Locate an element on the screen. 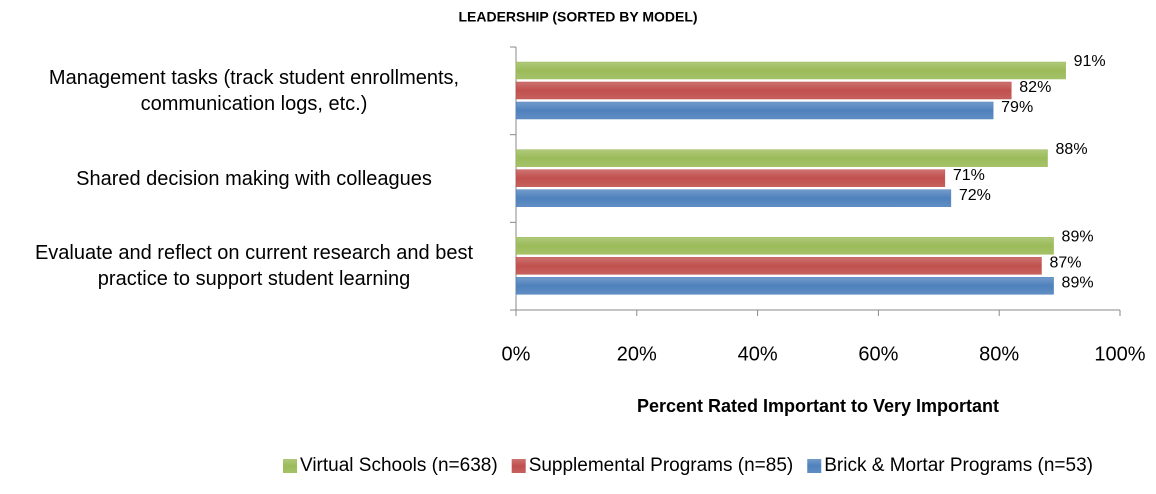 The image size is (1156, 494). legend-label: Brick & Mortar Programs (n=53) is located at coordinates (958, 465).